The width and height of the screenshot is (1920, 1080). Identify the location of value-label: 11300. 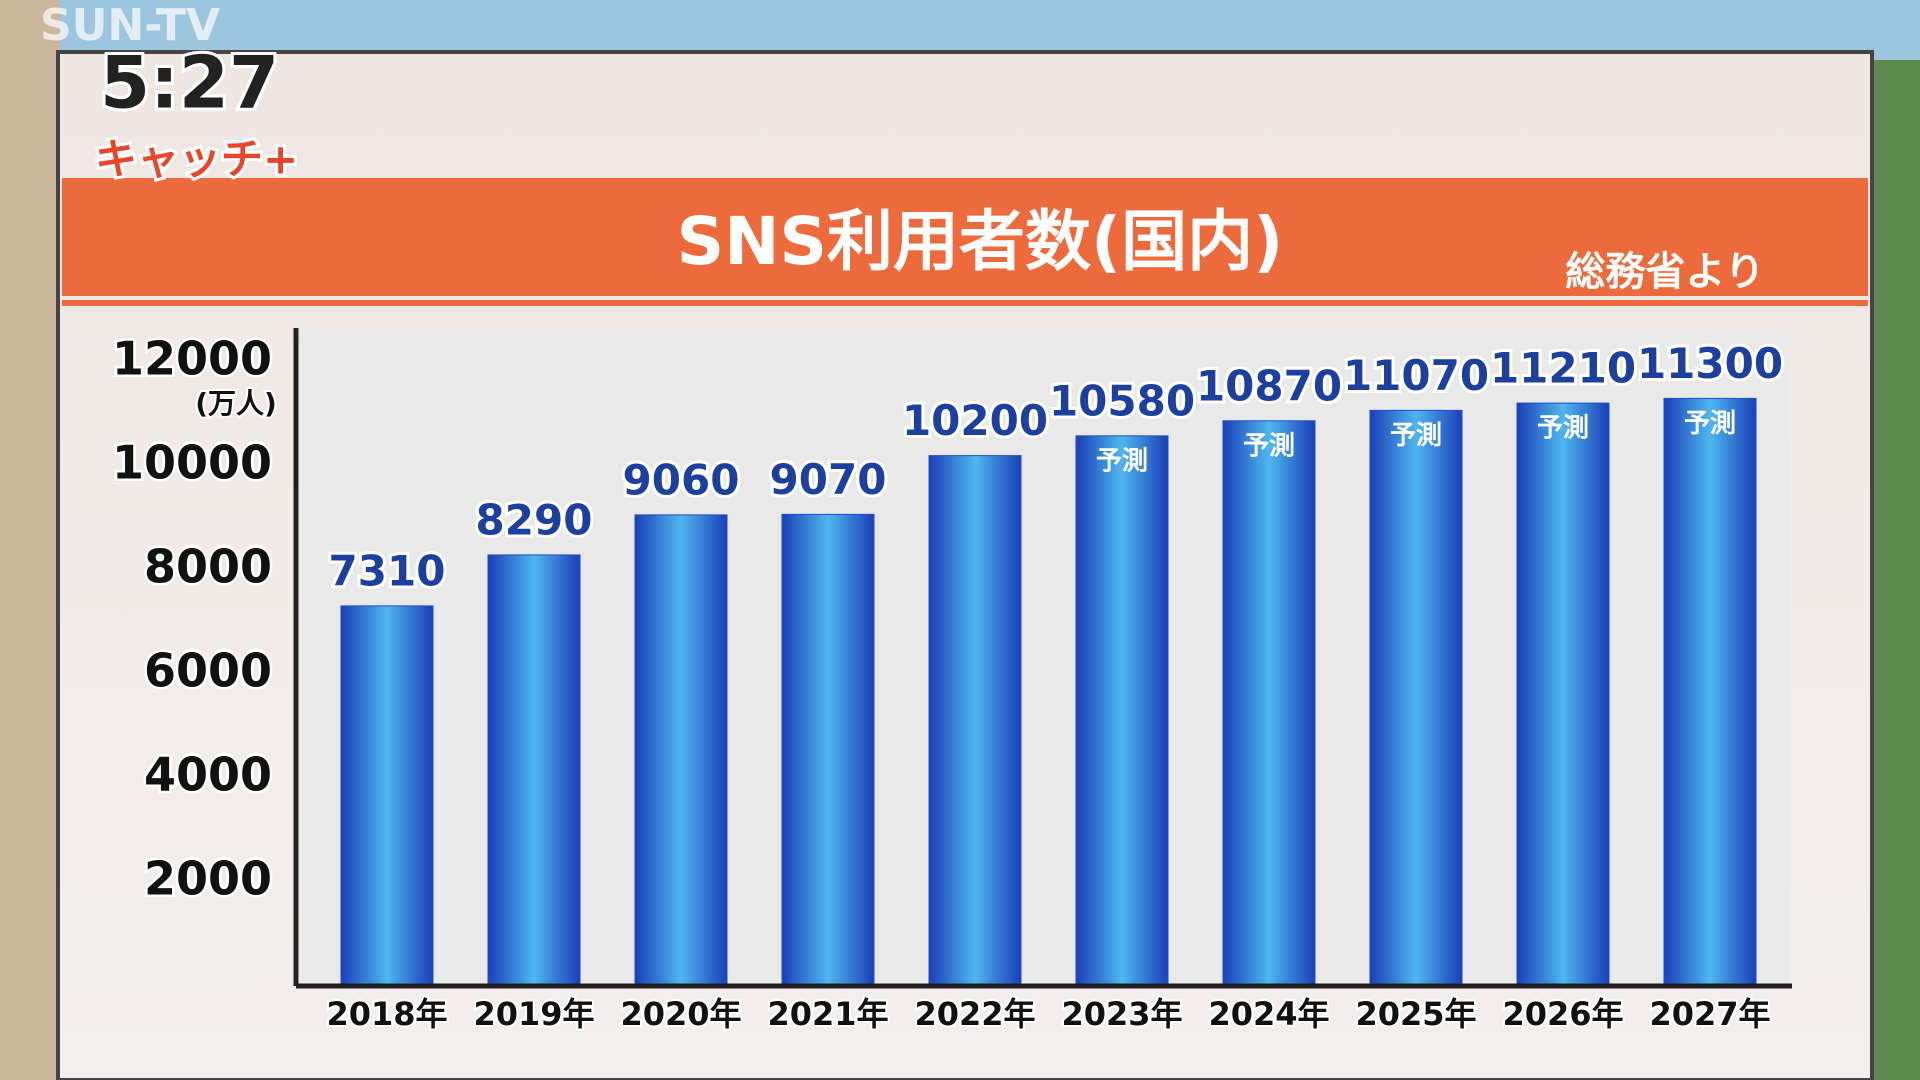
(1710, 363).